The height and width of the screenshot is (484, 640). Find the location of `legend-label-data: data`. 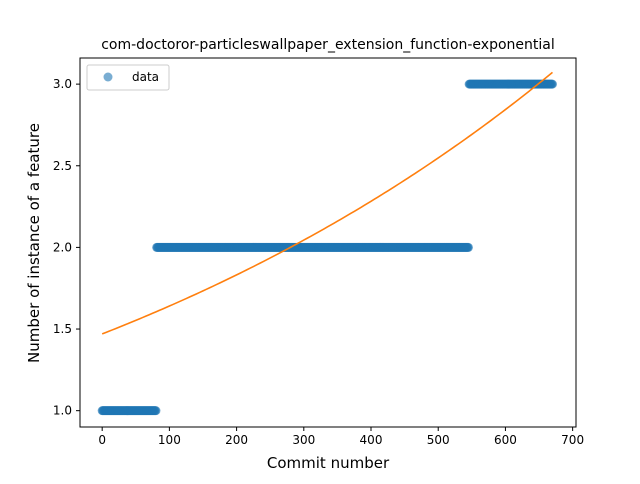

legend-label-data: data is located at coordinates (145, 77).